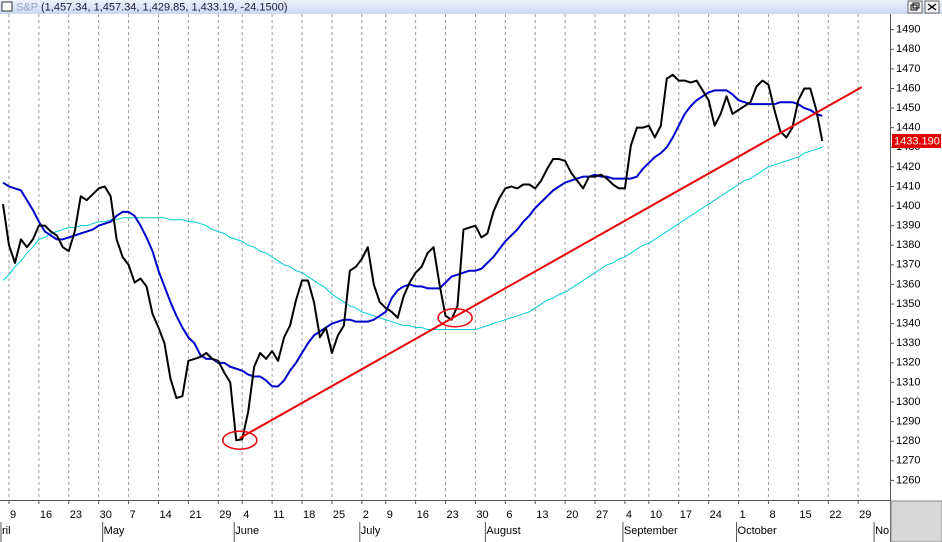 The height and width of the screenshot is (542, 942). What do you see at coordinates (247, 531) in the screenshot?
I see `month-label: June` at bounding box center [247, 531].